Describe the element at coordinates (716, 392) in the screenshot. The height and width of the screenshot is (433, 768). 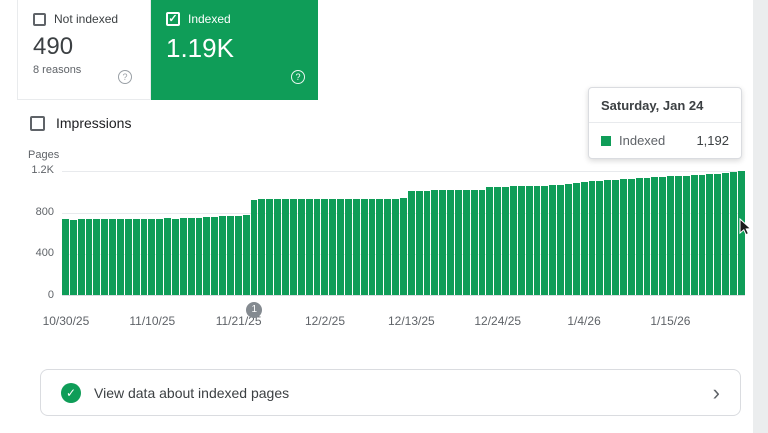
I see `chevron-right-icon: ›` at that location.